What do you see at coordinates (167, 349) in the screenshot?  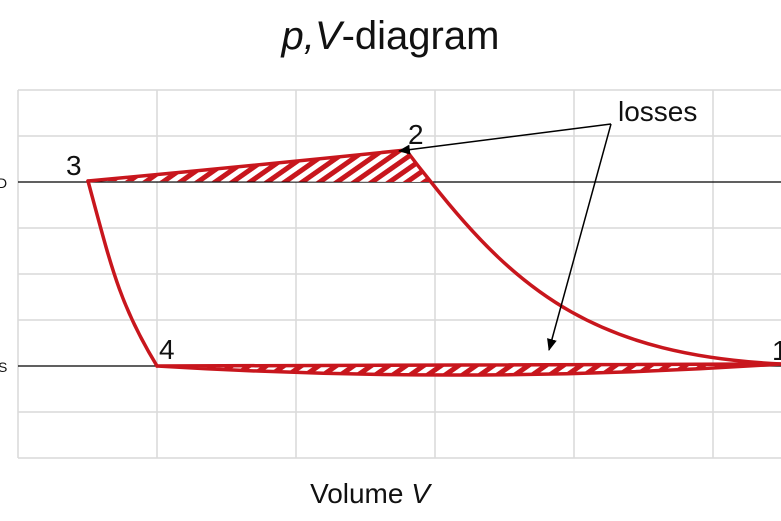 I see `point-label-4: 4` at bounding box center [167, 349].